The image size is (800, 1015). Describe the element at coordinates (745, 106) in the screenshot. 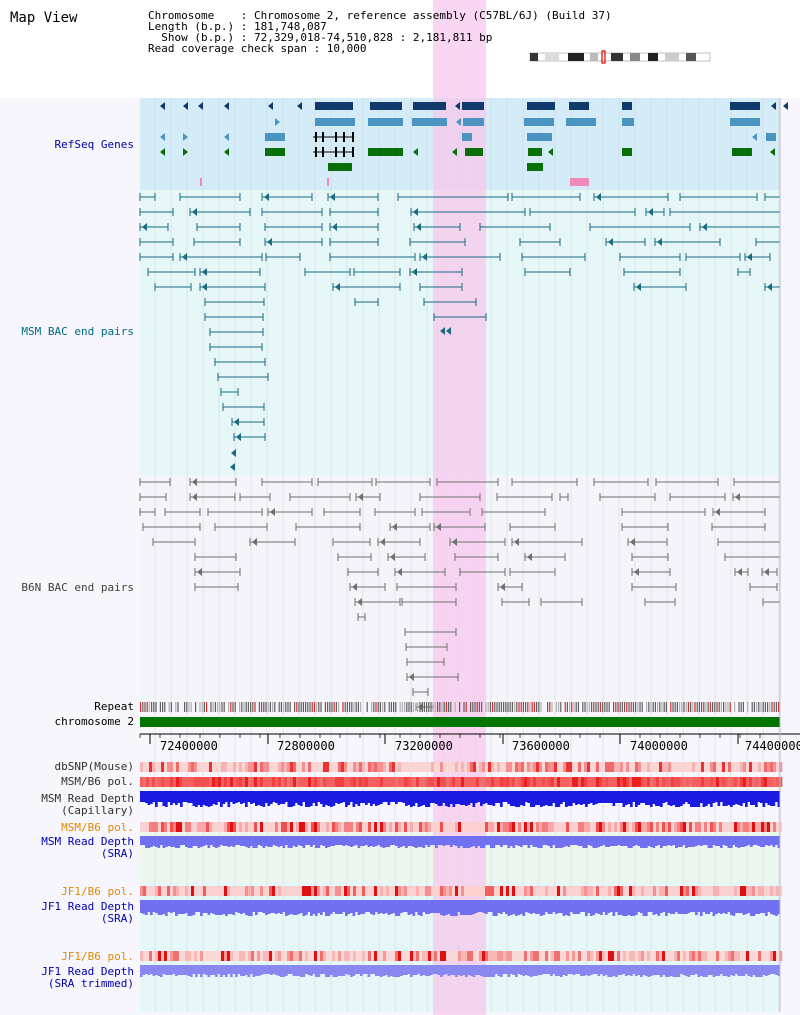

I see `gene-feature` at that location.